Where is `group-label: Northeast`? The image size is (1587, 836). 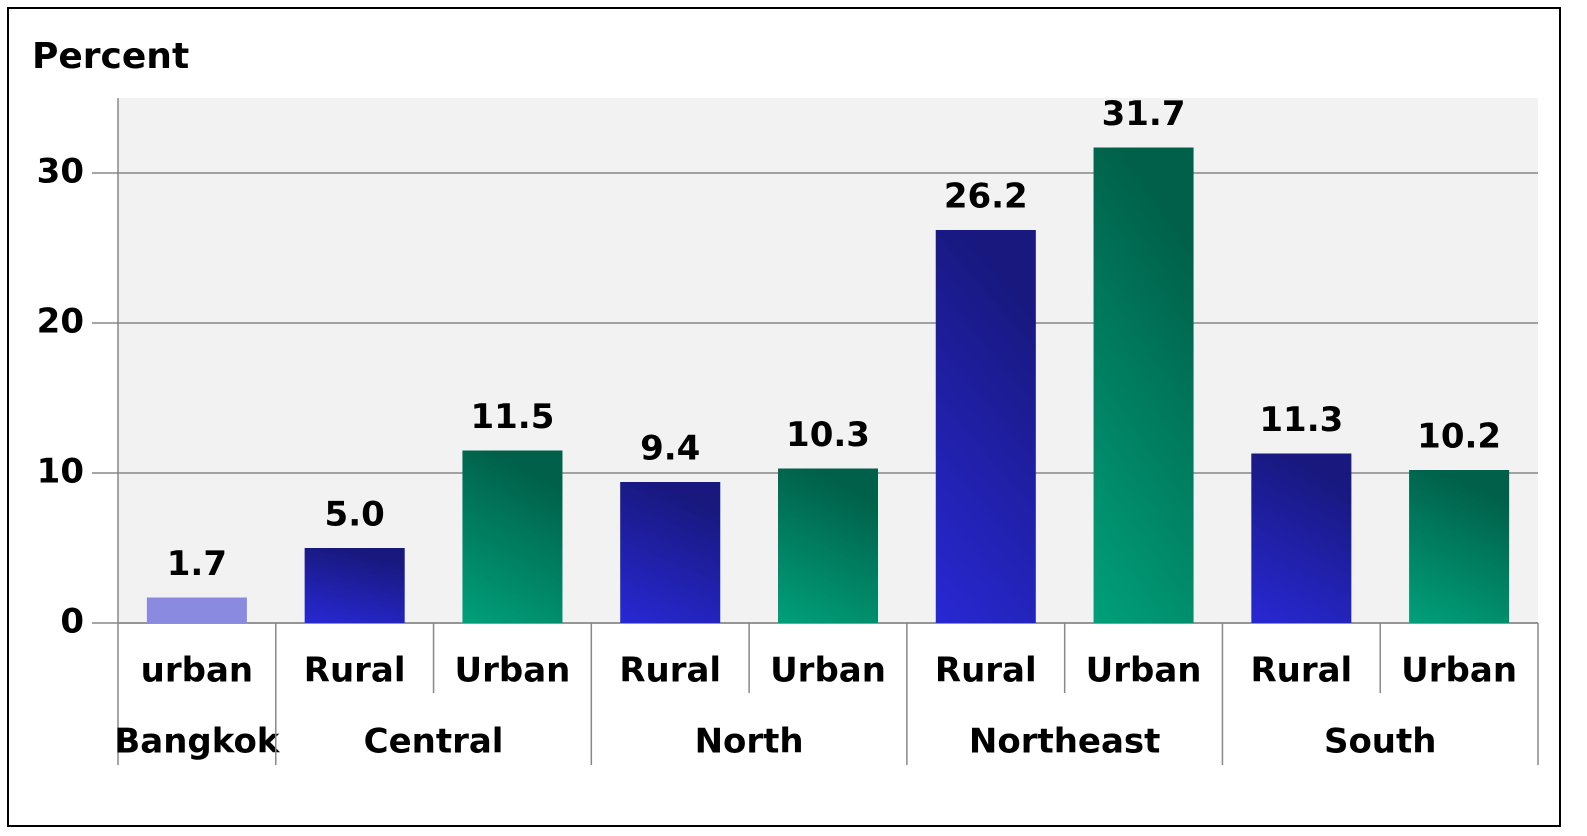 group-label: Northeast is located at coordinates (1065, 742).